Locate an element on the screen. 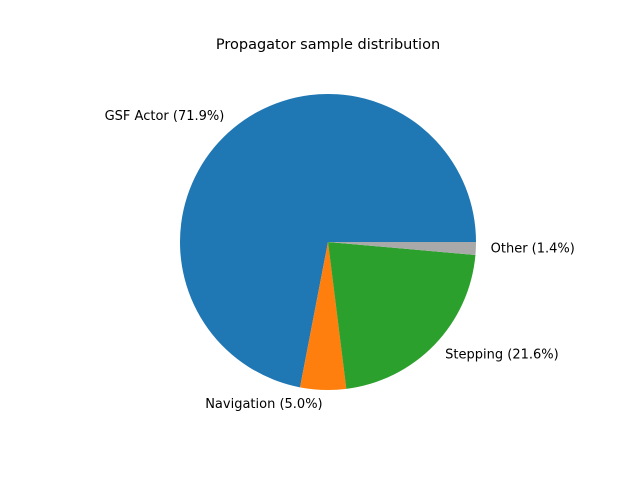  pie-slice-label: GSF Actor (71.9%) is located at coordinates (165, 116).